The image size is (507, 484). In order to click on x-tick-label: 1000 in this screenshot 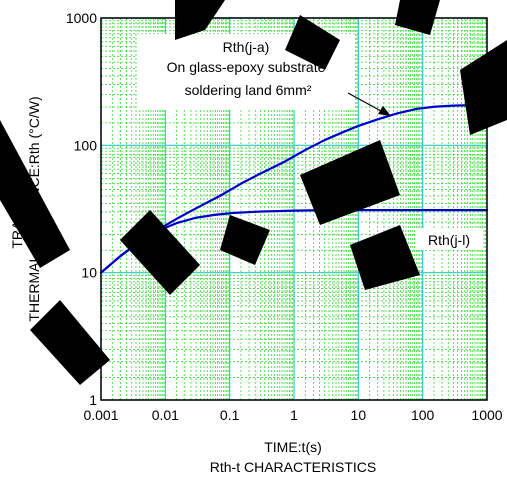, I will do `click(486, 415)`.